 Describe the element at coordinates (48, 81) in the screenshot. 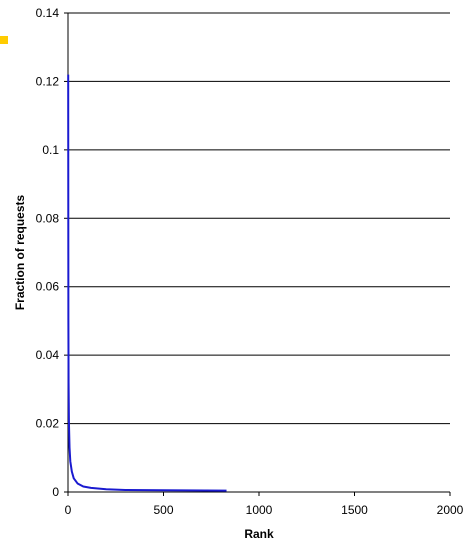

I see `y-tick-label-6: 0.12` at that location.